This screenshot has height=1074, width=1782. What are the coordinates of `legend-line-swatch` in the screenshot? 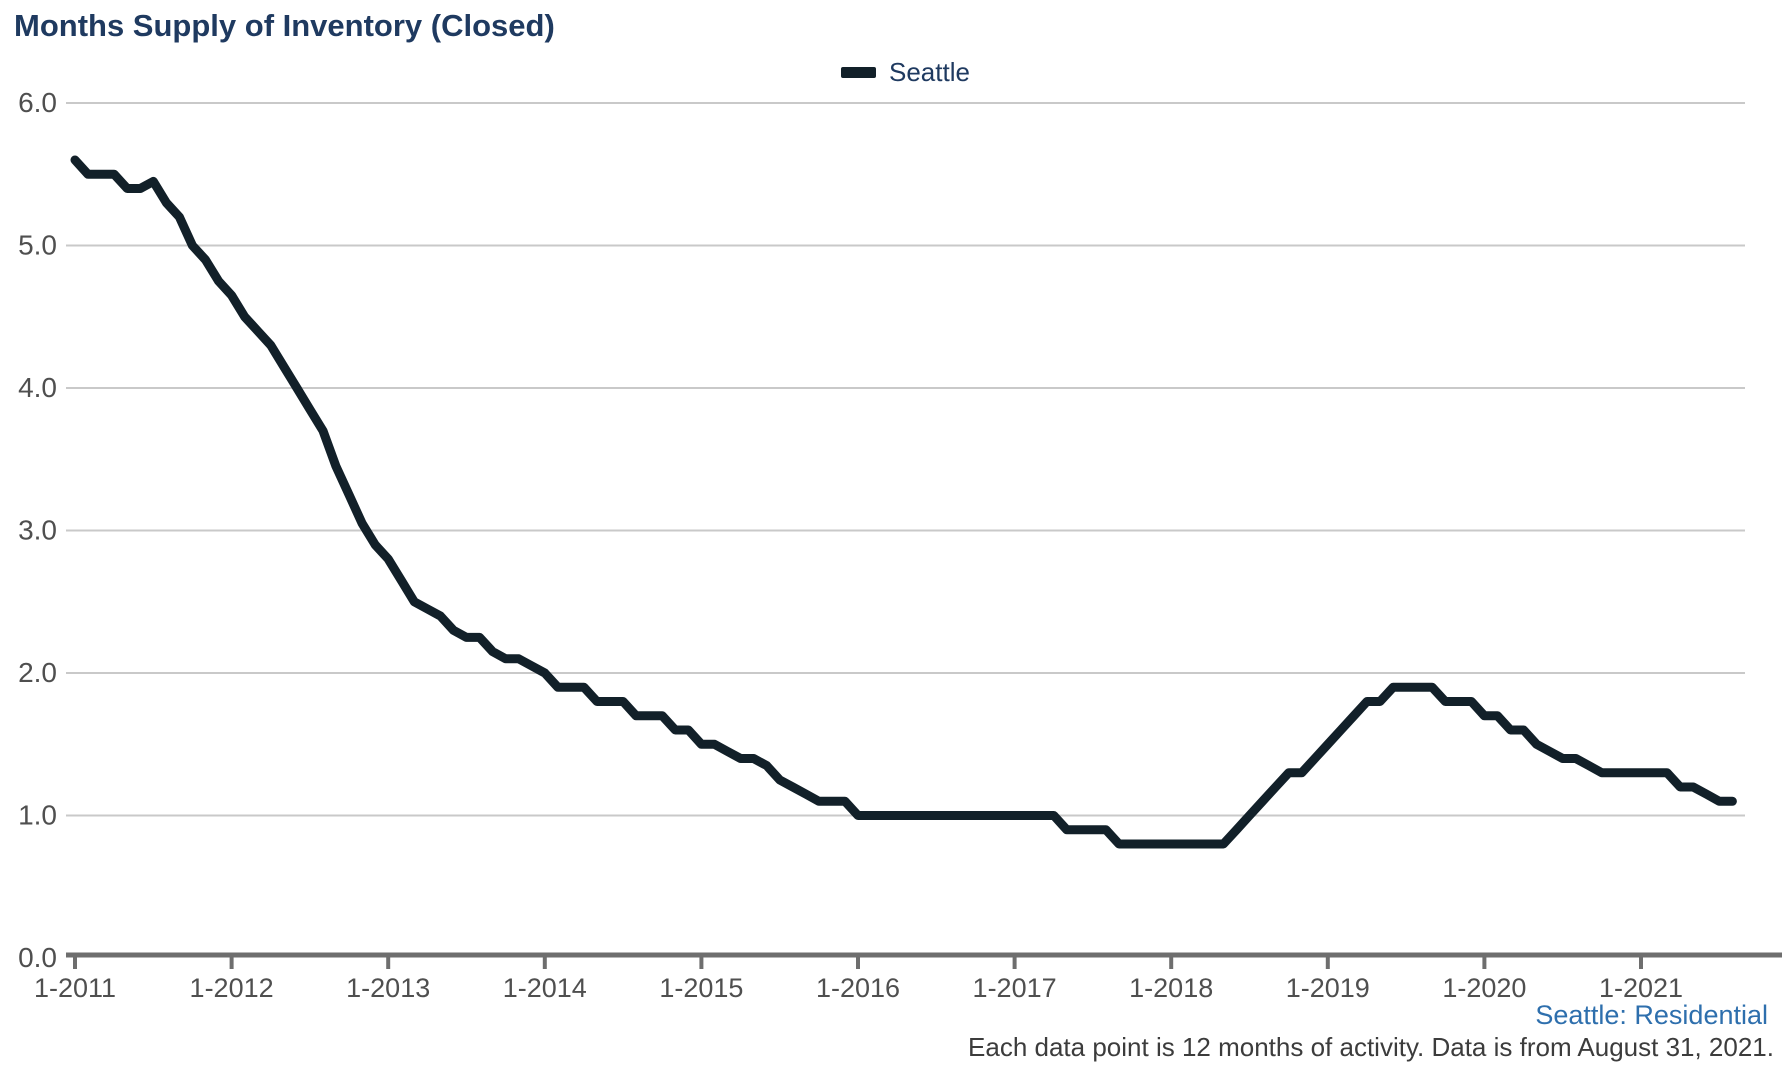 It's located at (858, 72).